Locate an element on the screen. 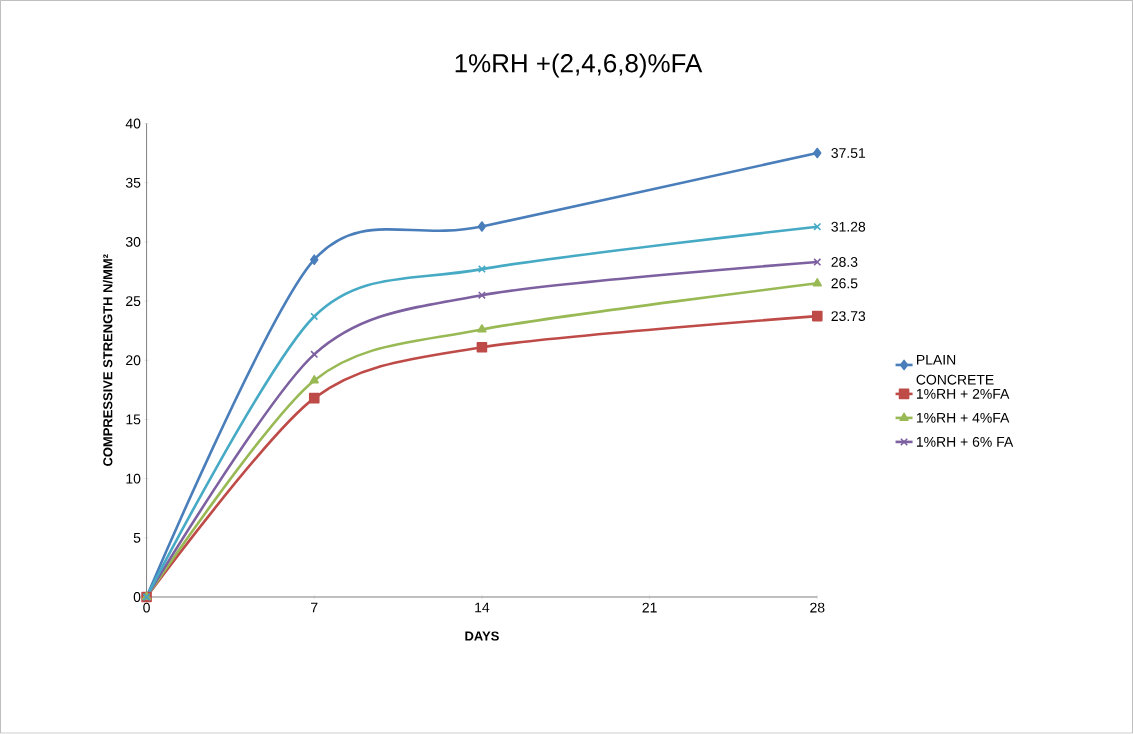 This screenshot has width=1133, height=734. y-axis-title: COMPRESSIVE STRENGTH N/MM² is located at coordinates (107, 360).